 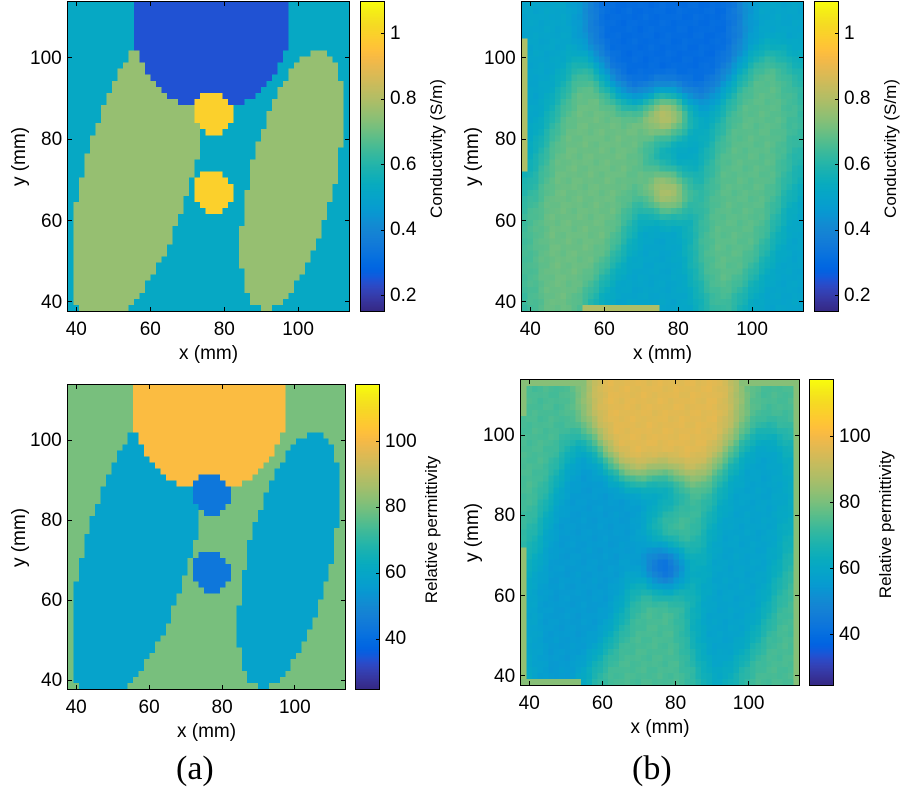 I want to click on colorbar-tick-label: 100, so click(x=401, y=441).